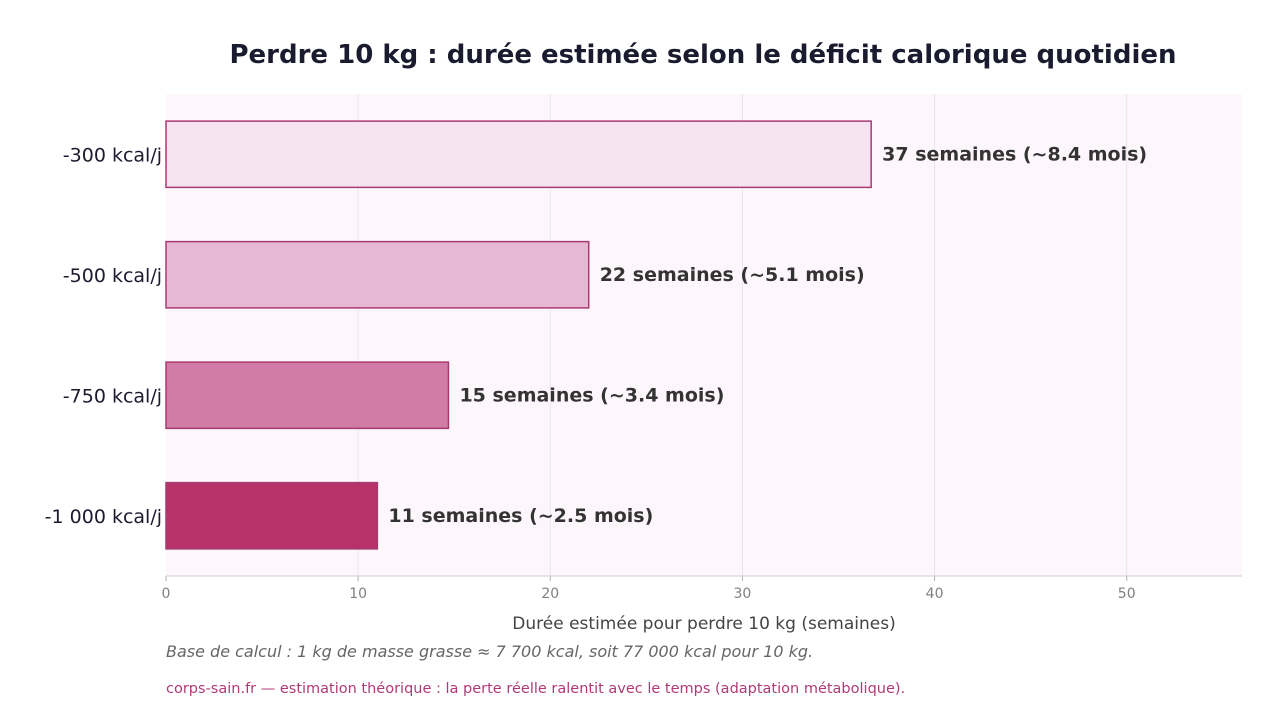  I want to click on category-label: -1 000 kcal/j, so click(103, 517).